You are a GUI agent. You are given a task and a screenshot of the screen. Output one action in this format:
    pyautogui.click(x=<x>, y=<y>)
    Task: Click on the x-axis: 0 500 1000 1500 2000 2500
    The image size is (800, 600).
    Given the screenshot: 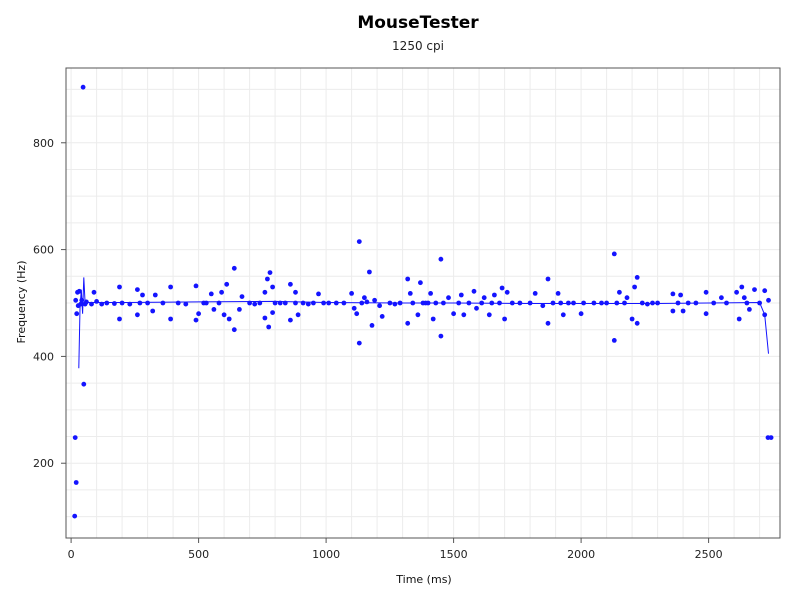 What is the action you would take?
    pyautogui.click(x=395, y=549)
    